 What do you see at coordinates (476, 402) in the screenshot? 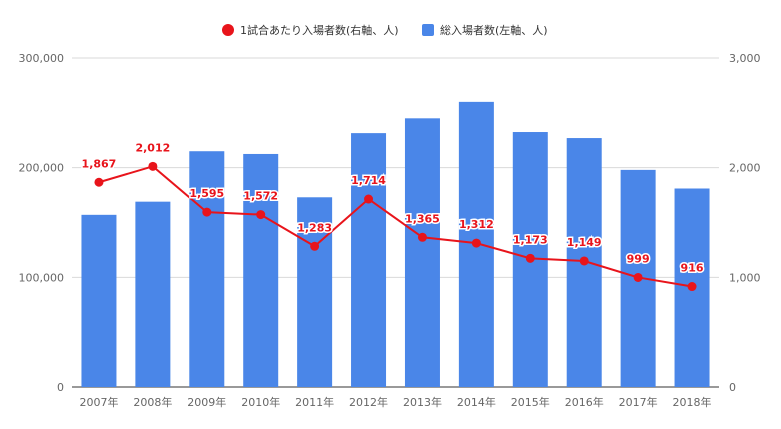
I see `x-tick-label: 2014年` at bounding box center [476, 402].